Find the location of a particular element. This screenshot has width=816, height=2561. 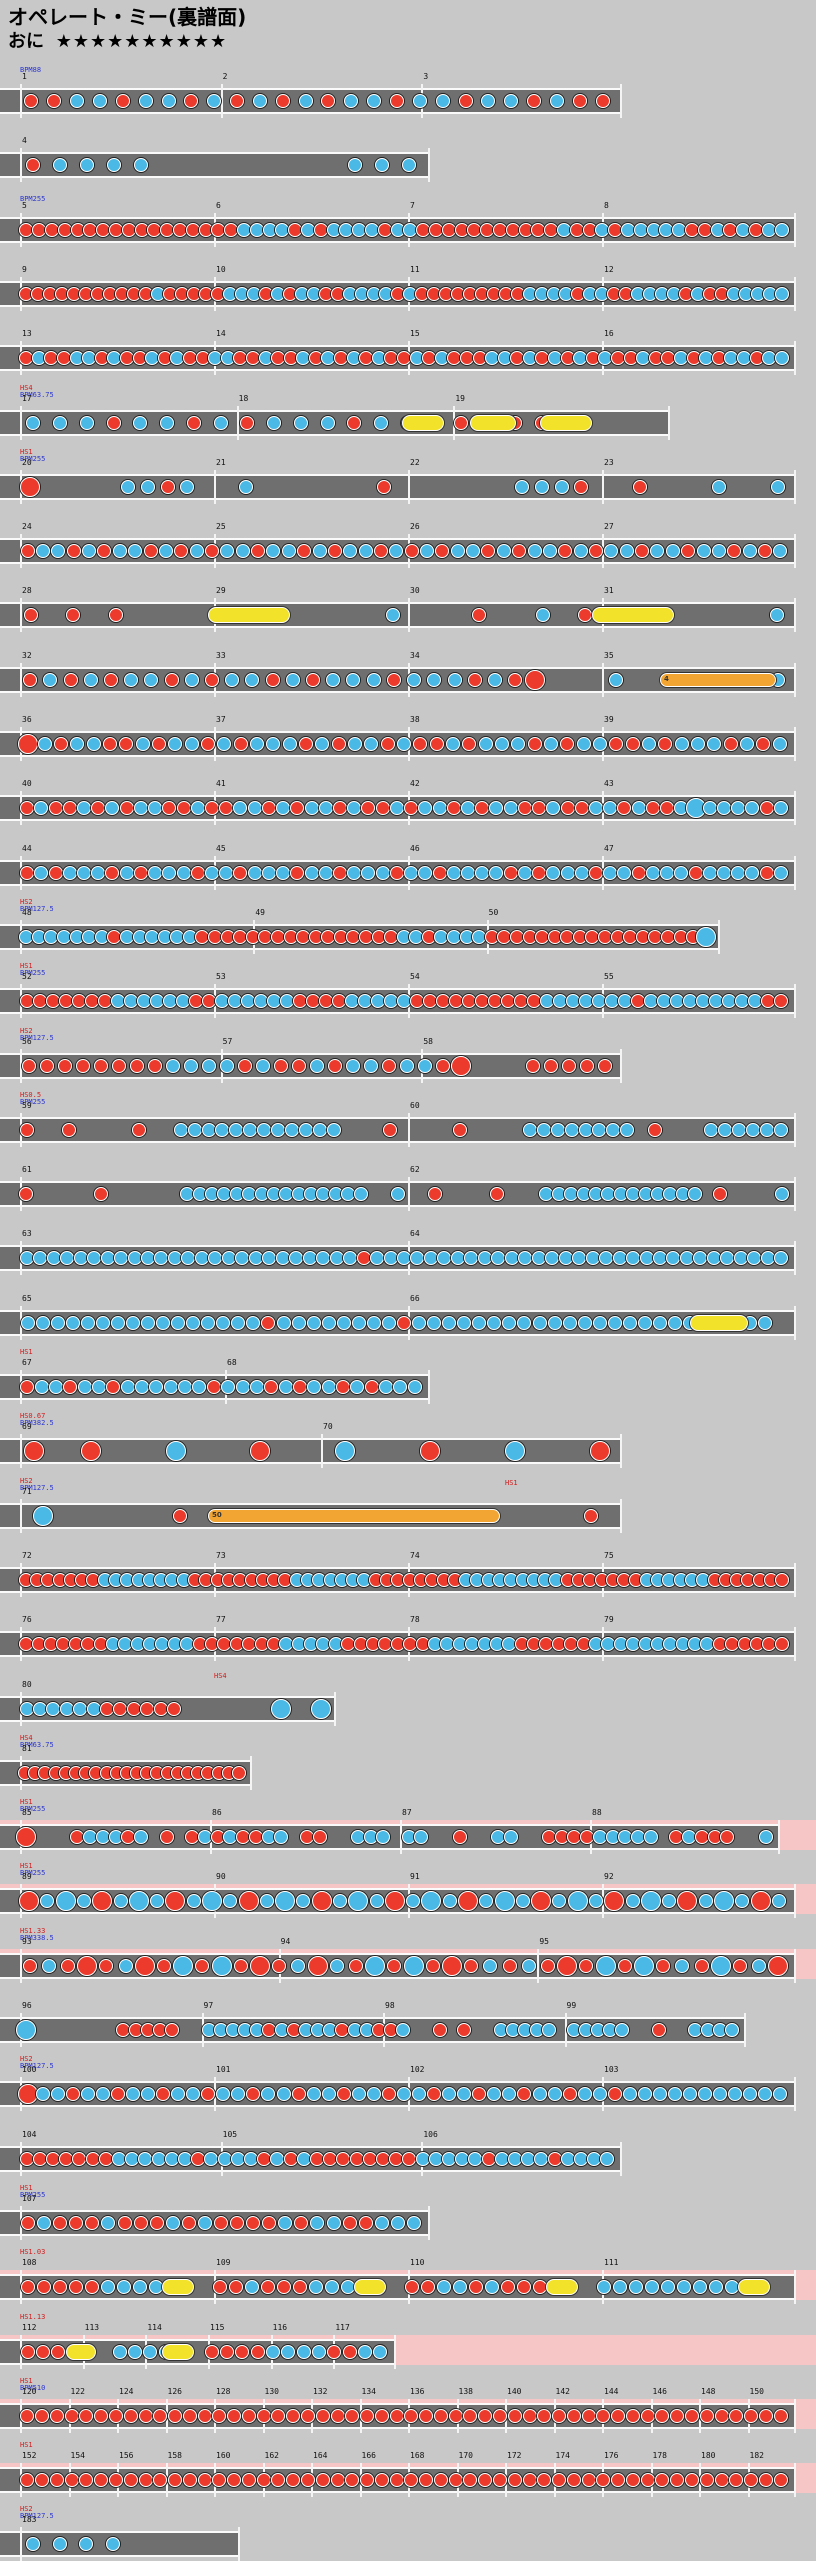

measure-number: 48 is located at coordinates (27, 912).